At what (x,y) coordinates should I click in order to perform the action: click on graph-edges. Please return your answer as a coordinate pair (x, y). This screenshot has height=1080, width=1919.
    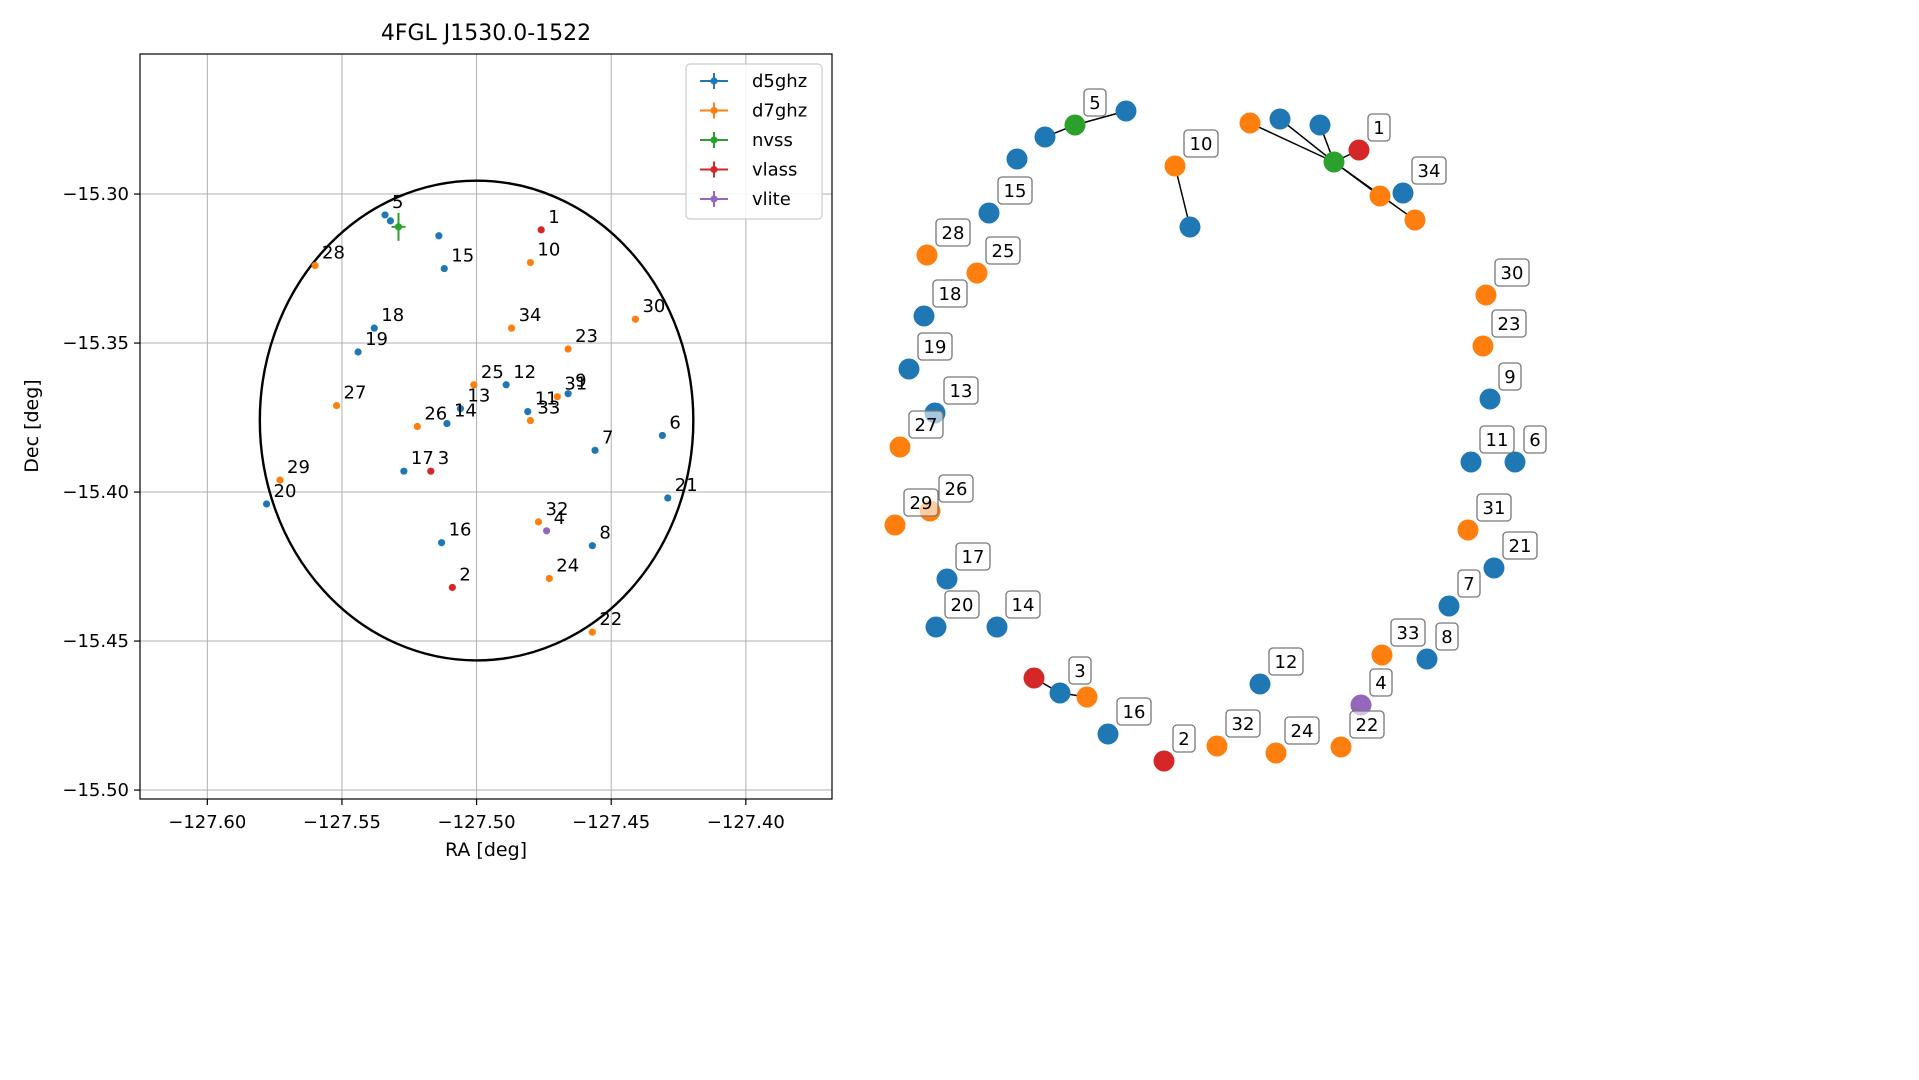
    Looking at the image, I should click on (1224, 404).